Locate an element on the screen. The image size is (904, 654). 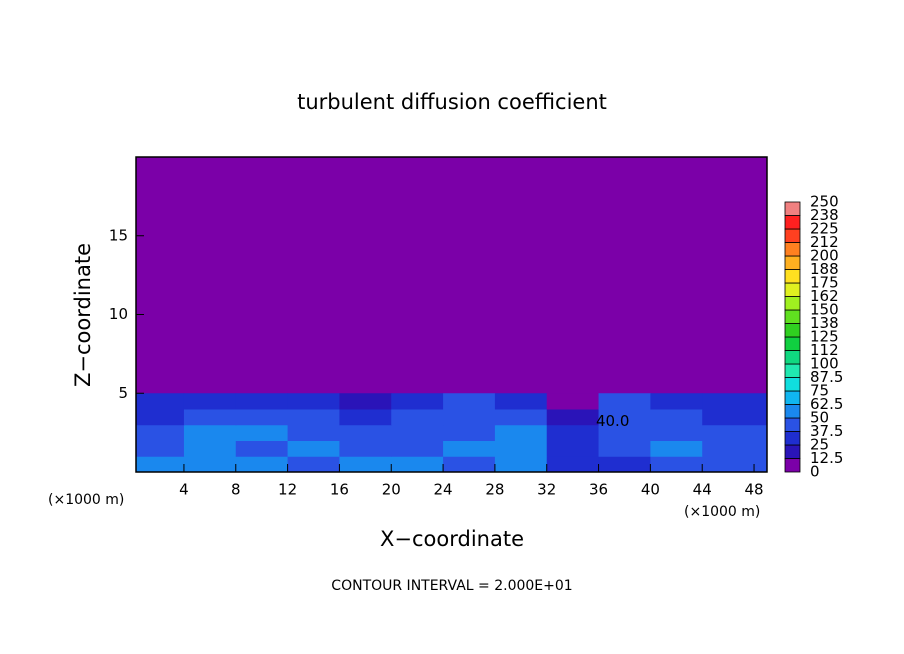
colorbar-label: 188 is located at coordinates (824, 269).